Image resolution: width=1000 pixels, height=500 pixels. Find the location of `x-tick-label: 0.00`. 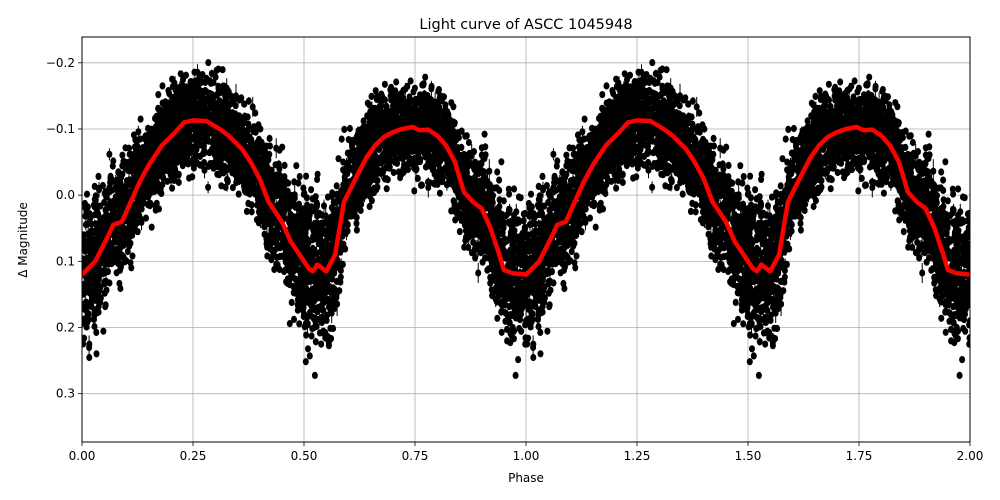

x-tick-label: 0.00 is located at coordinates (82, 456).